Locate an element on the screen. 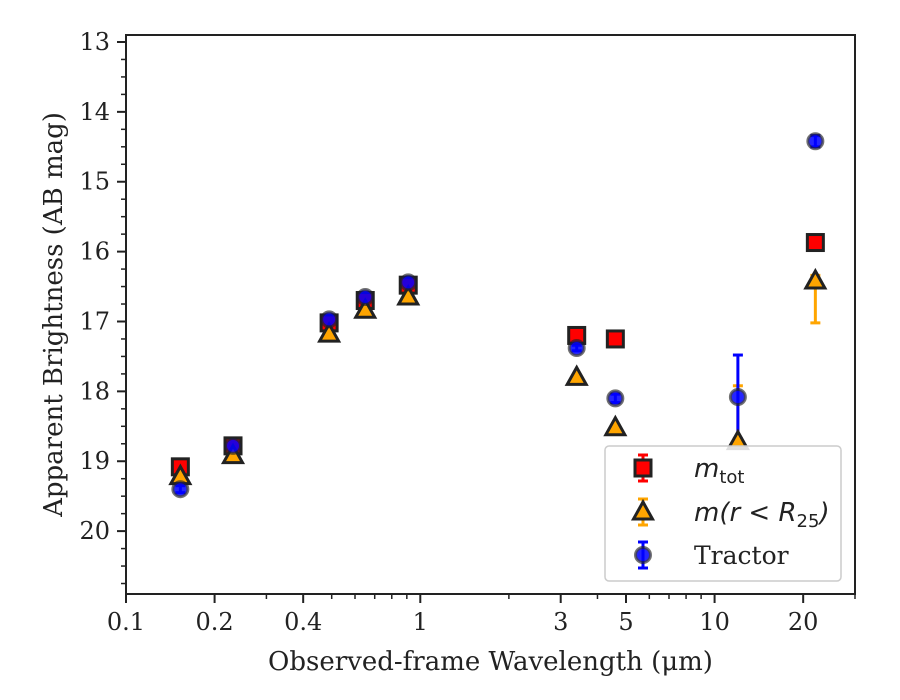  legend-label-close: ) is located at coordinates (823, 513).